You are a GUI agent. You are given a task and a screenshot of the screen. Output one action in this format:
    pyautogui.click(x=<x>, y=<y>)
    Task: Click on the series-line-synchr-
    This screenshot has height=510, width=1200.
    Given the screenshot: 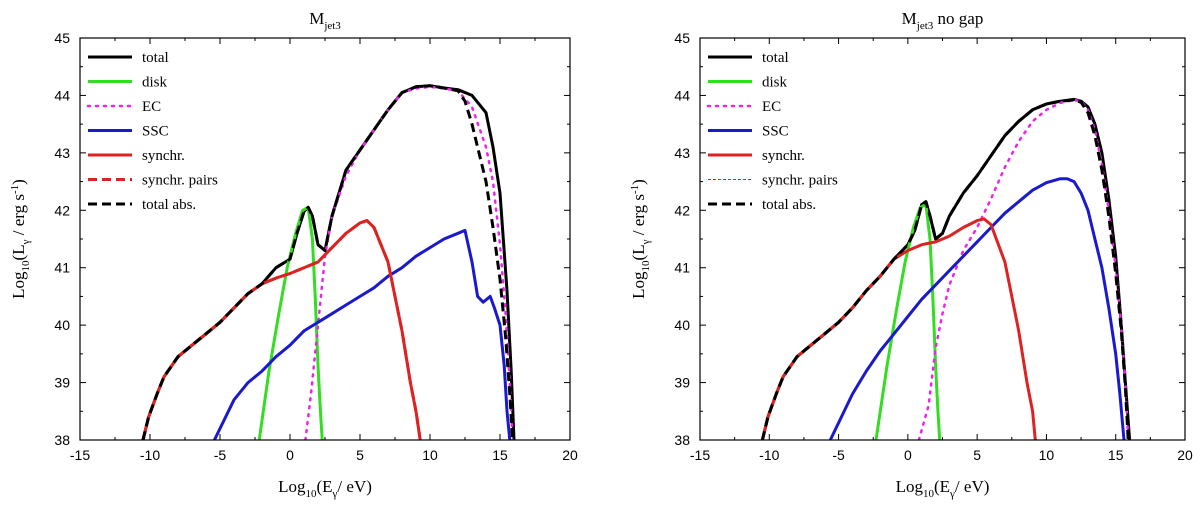 What is the action you would take?
    pyautogui.click(x=281, y=329)
    